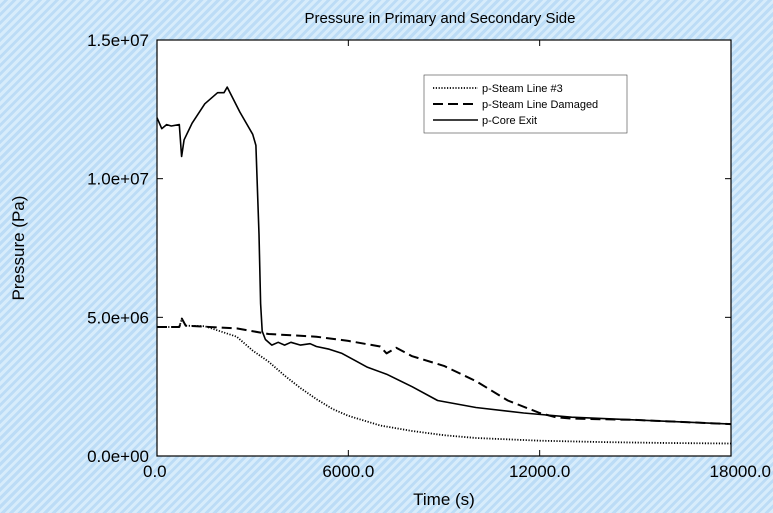 Image resolution: width=773 pixels, height=513 pixels. Describe the element at coordinates (118, 317) in the screenshot. I see `y-tick-label: 5.0e+06` at that location.